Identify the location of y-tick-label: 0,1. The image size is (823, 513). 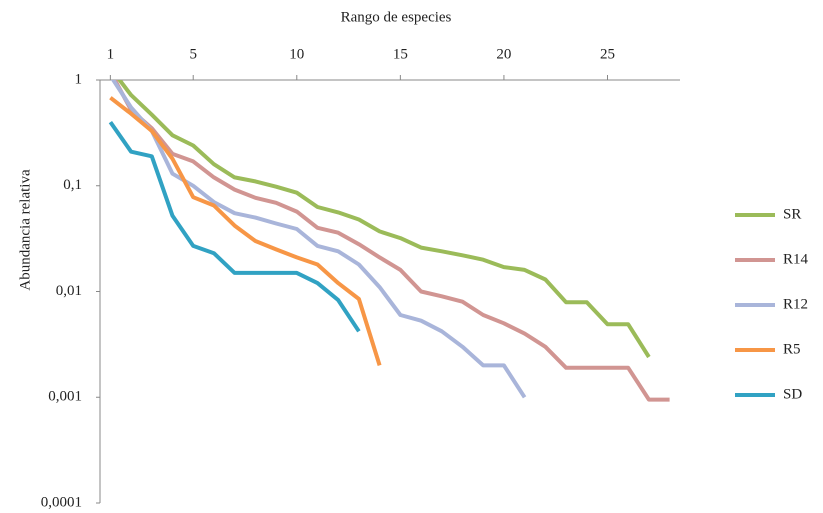
(72, 185).